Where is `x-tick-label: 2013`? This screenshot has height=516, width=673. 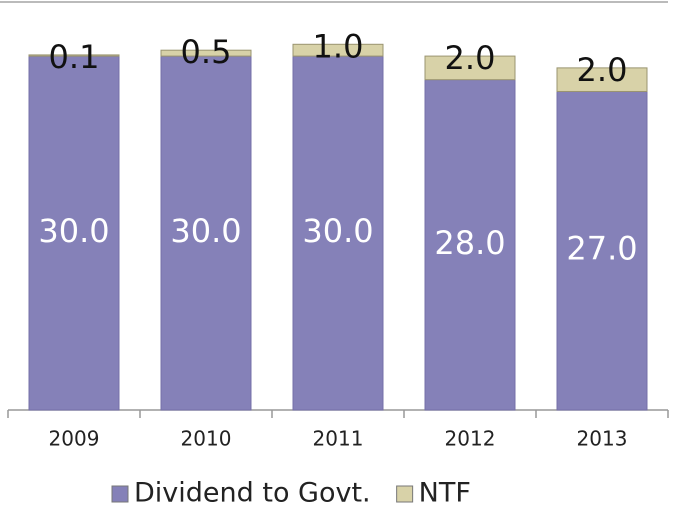 x-tick-label: 2013 is located at coordinates (602, 439).